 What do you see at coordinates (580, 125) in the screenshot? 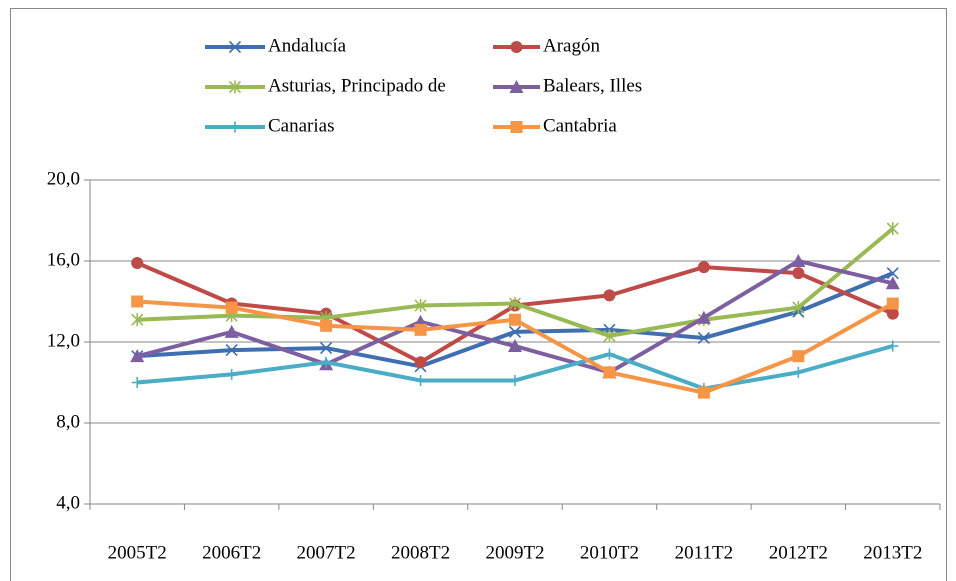
I see `legend-label: Cantabria` at bounding box center [580, 125].